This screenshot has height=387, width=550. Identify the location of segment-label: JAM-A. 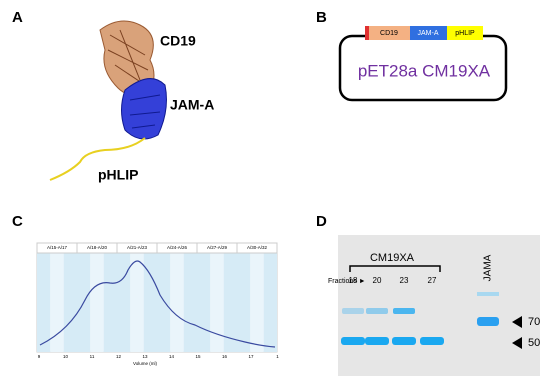
(428, 33).